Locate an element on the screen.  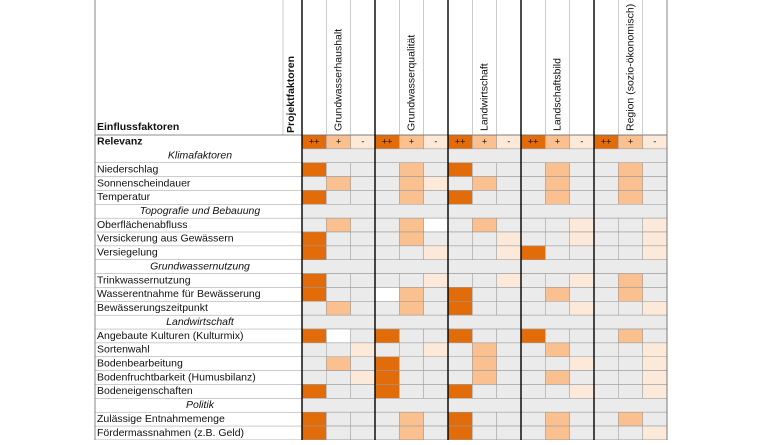
row-label: Sonnenscheindauer is located at coordinates (144, 183).